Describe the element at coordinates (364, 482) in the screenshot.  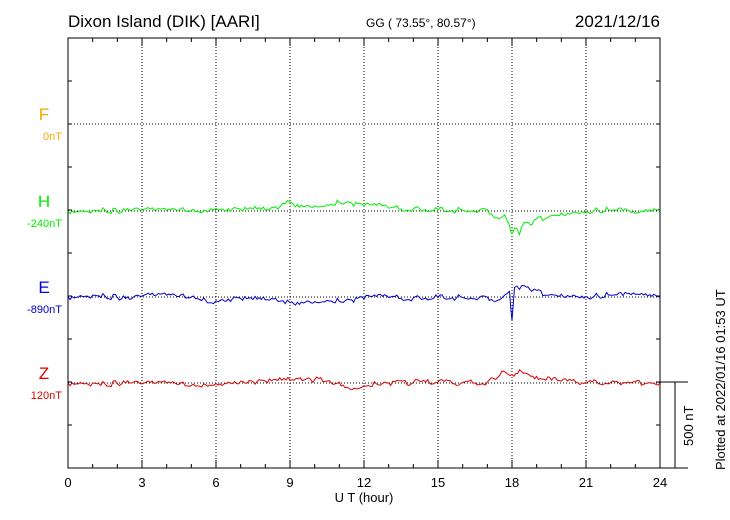
I see `x-tick-label: 12` at that location.